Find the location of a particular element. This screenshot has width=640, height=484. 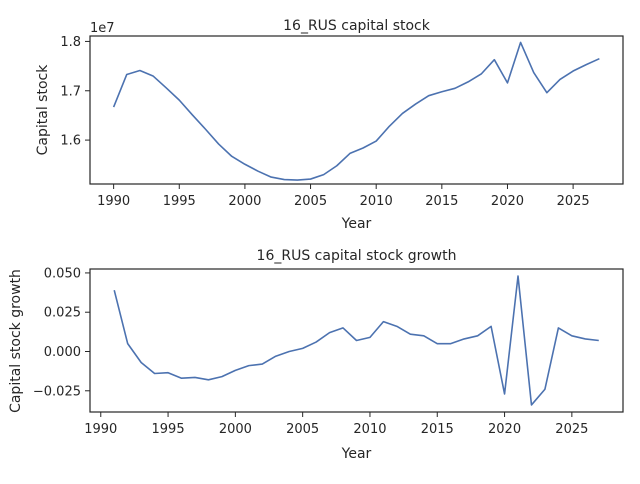

capital-stock-growth-y-tick-label: −0.025 is located at coordinates (57, 391).